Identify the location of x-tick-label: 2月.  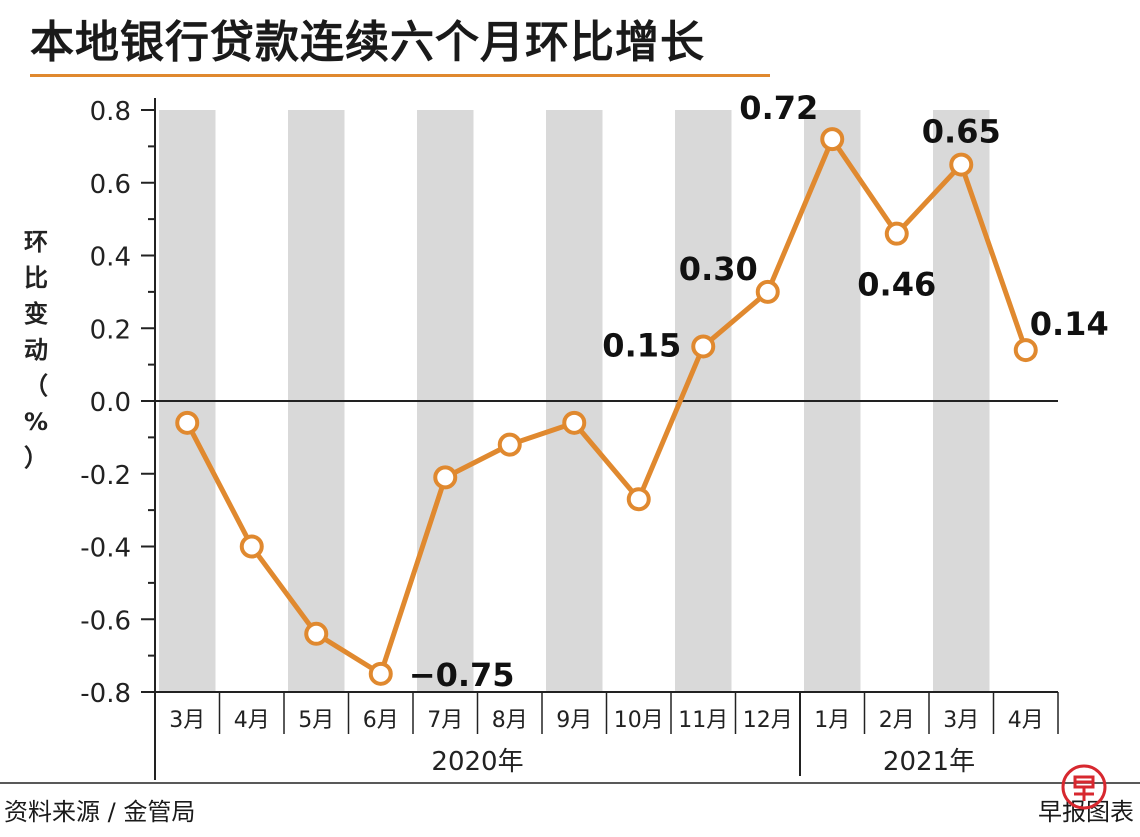
(897, 720).